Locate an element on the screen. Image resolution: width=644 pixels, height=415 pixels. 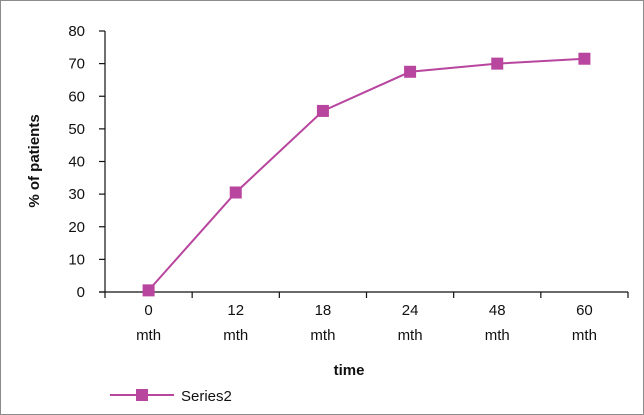
y-tick-label: 40 is located at coordinates (76, 162).